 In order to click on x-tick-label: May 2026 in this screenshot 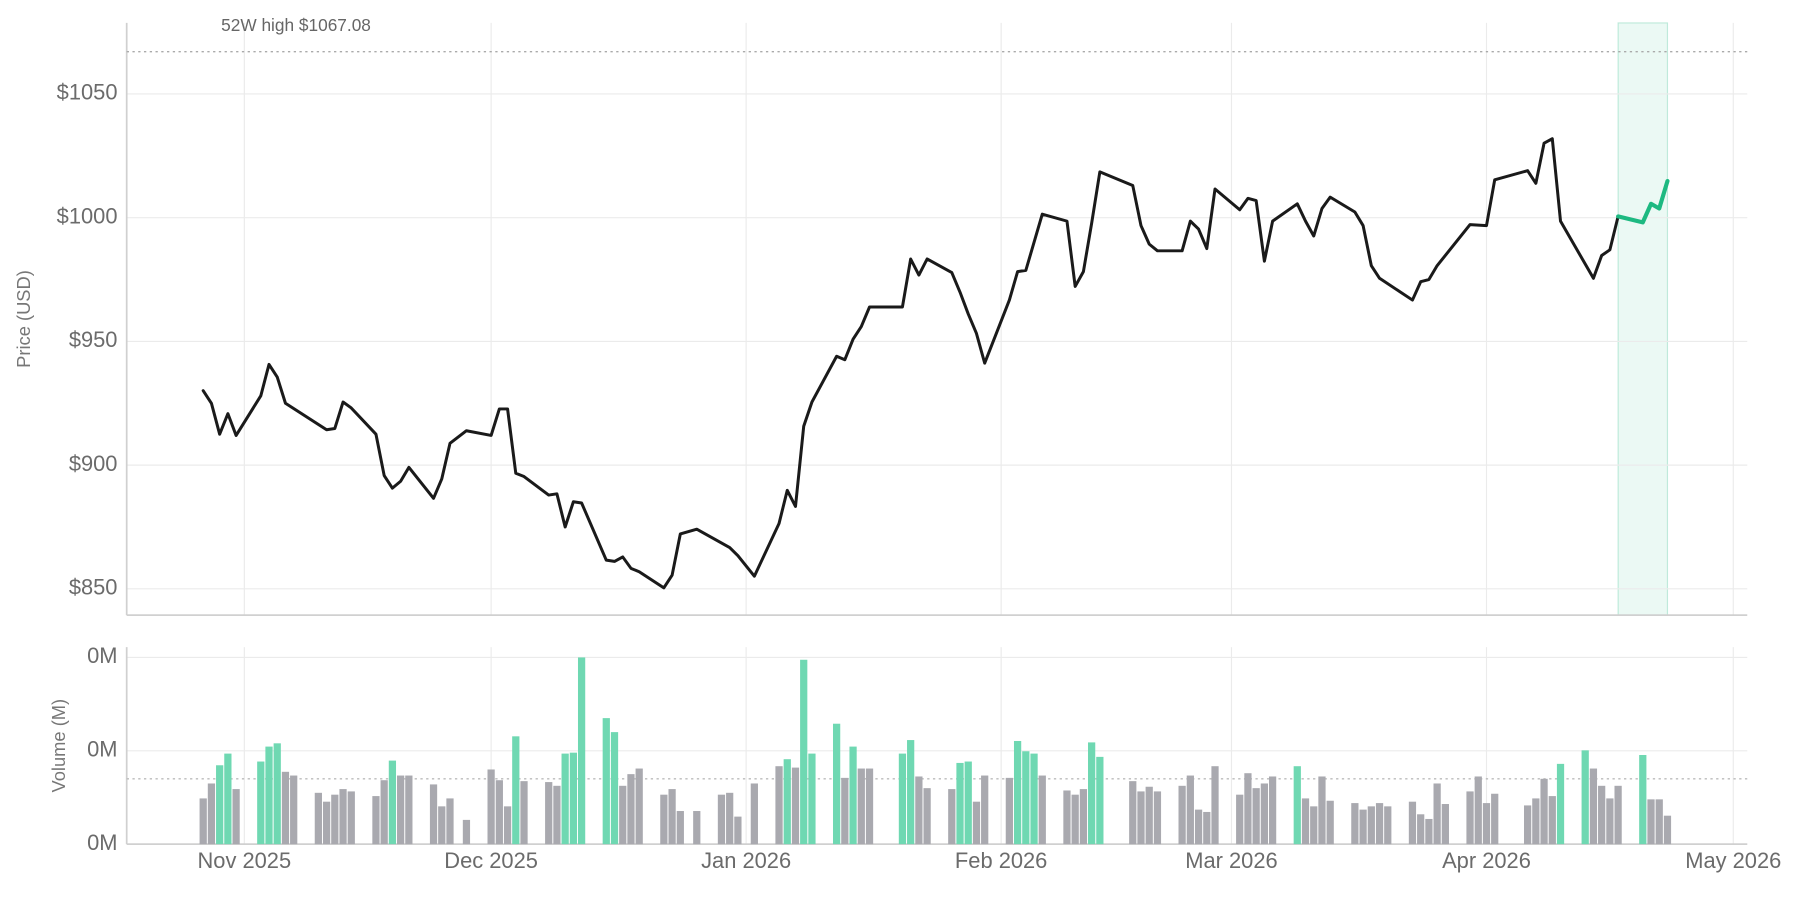, I will do `click(1733, 860)`.